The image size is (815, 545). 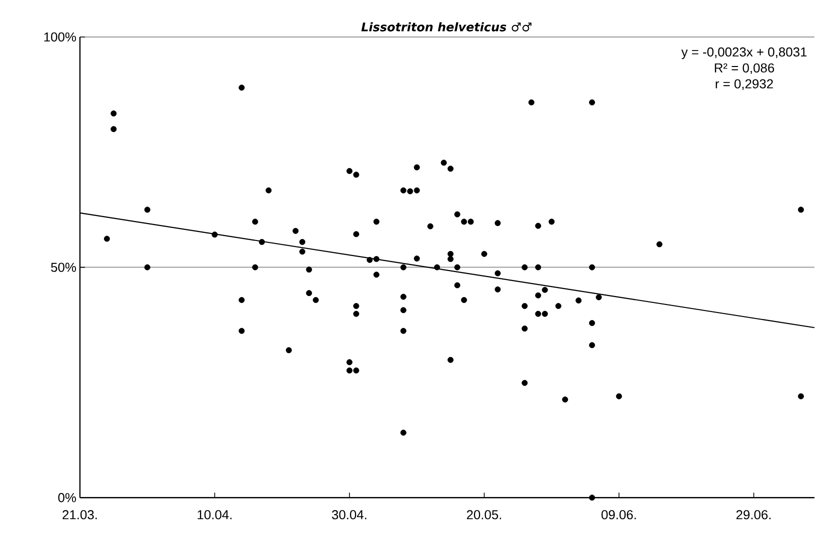 I want to click on annotation: R² = 0,086, so click(x=744, y=69).